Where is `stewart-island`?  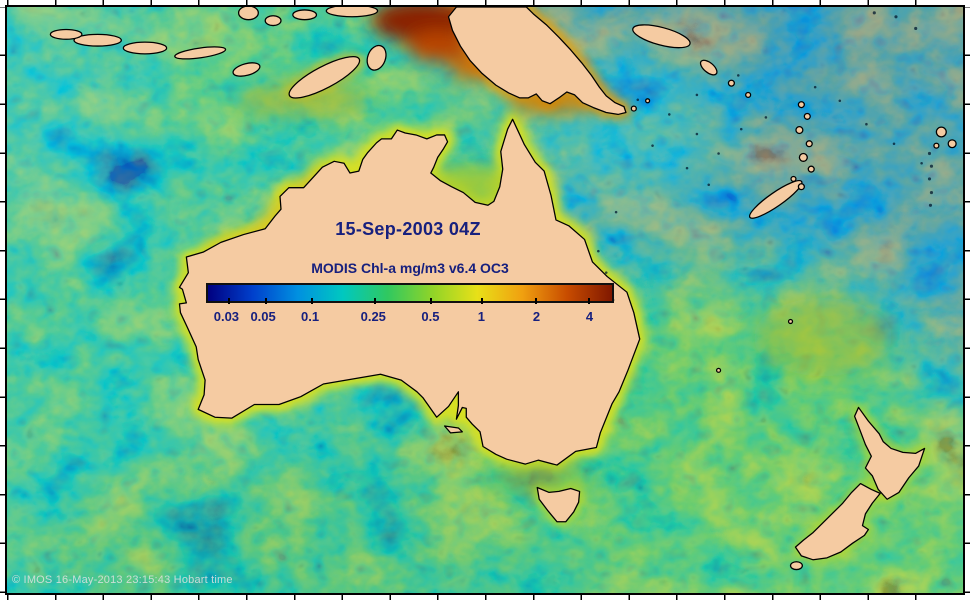 stewart-island is located at coordinates (796, 566).